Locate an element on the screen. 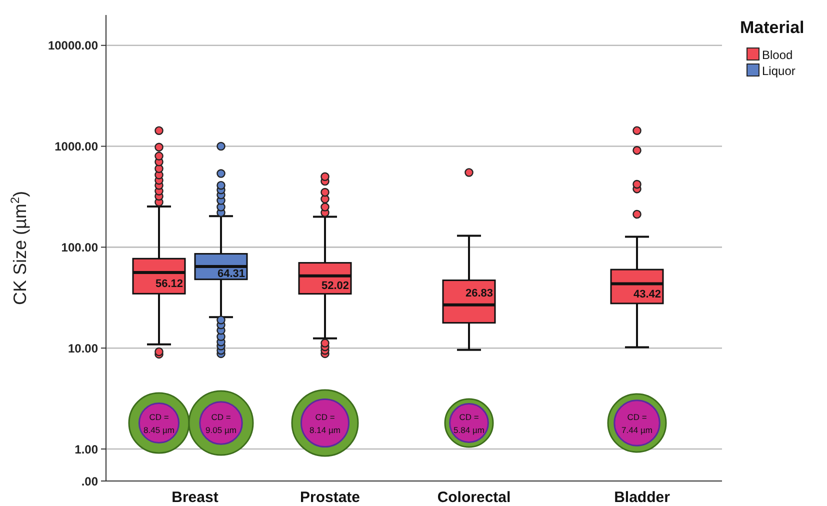 The height and width of the screenshot is (506, 827). annotation: CD = 7.44 µm is located at coordinates (637, 423).